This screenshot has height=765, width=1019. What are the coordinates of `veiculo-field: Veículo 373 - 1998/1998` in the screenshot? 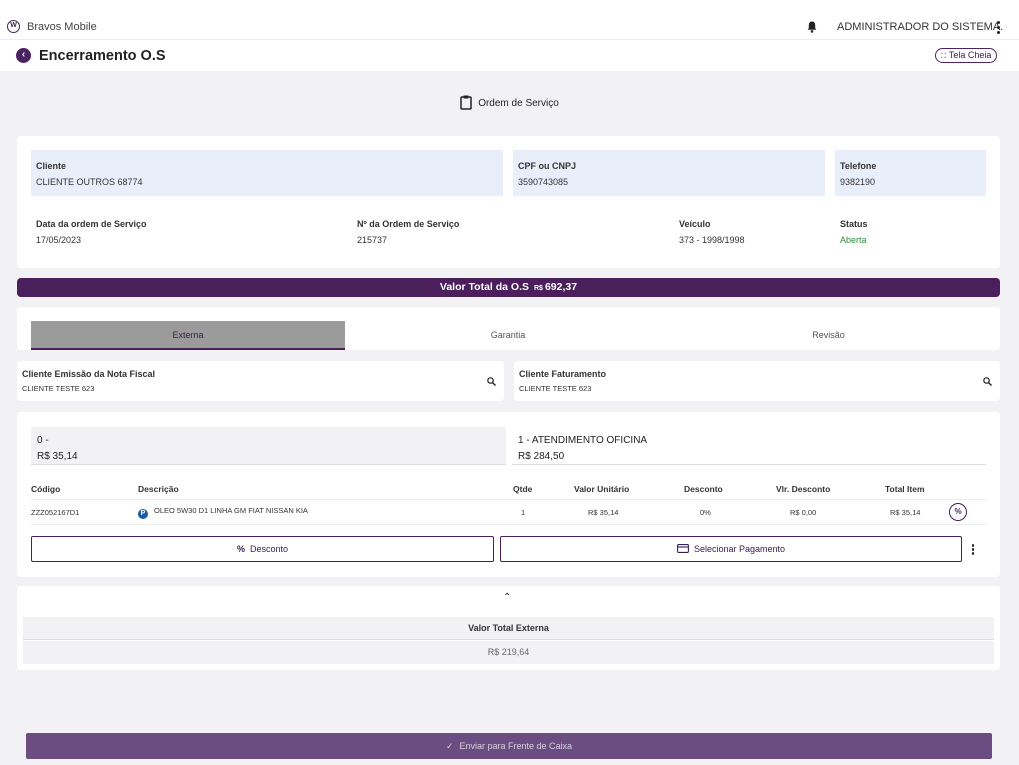 It's located at (712, 232).